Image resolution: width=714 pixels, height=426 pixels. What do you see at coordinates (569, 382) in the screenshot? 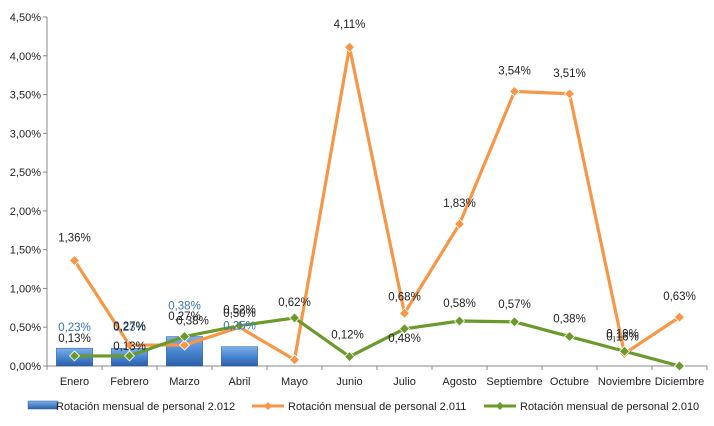
I see `x-tick-label: Octubre` at bounding box center [569, 382].